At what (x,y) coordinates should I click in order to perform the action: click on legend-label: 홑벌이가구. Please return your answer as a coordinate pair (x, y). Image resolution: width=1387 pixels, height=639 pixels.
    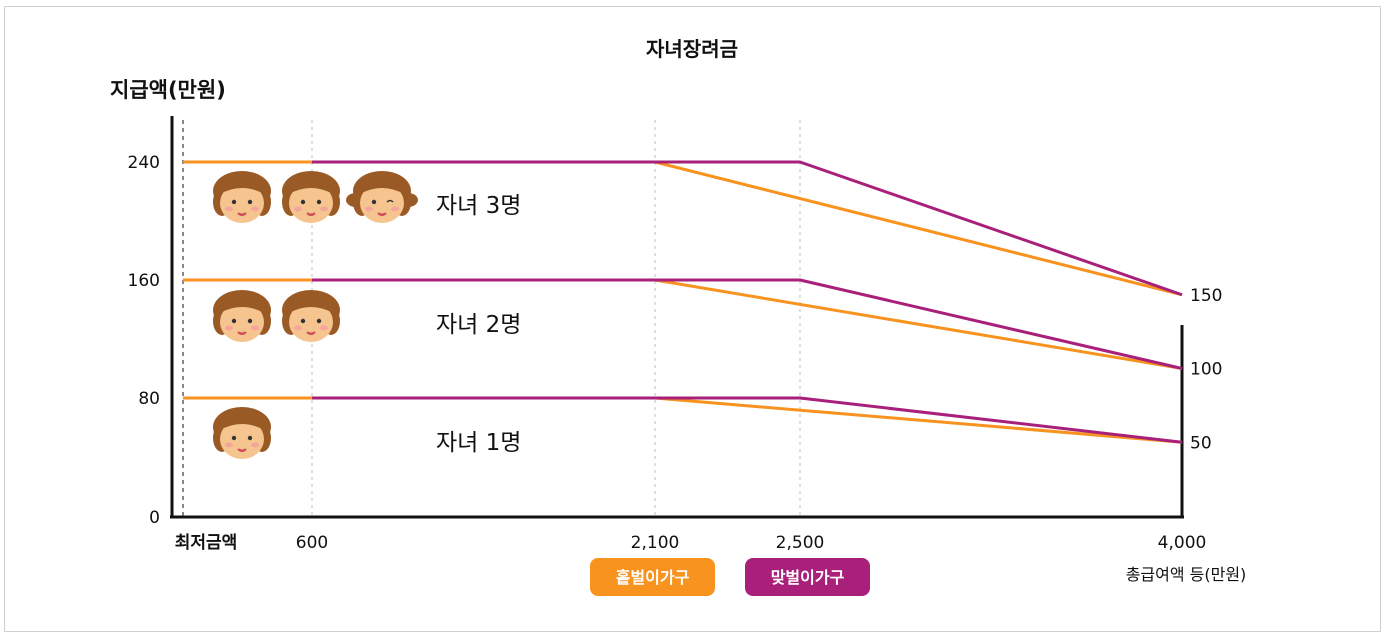
    Looking at the image, I should click on (653, 577).